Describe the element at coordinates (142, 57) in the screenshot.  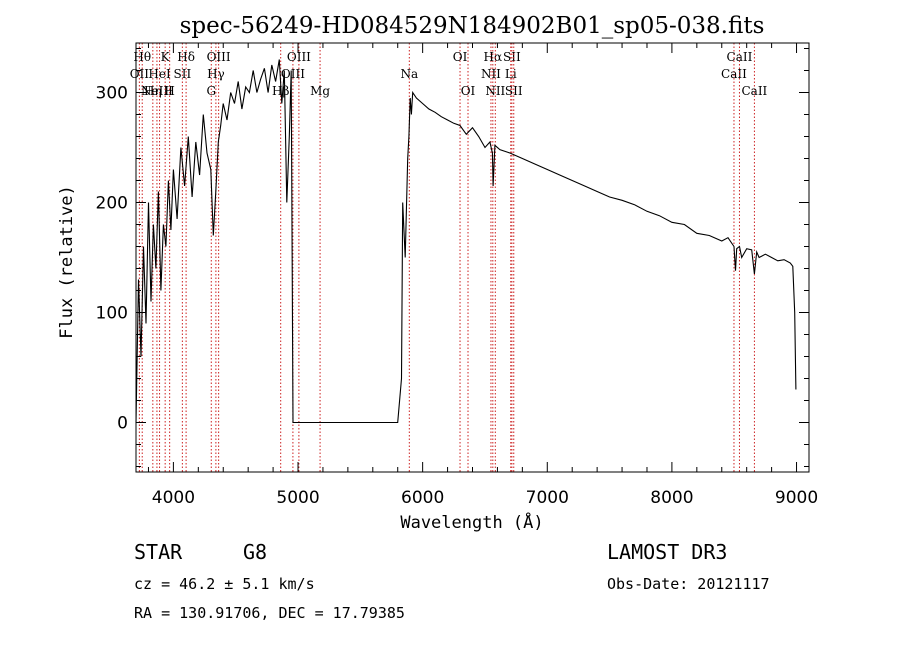
I see `marker-label-0: Hθ` at that location.